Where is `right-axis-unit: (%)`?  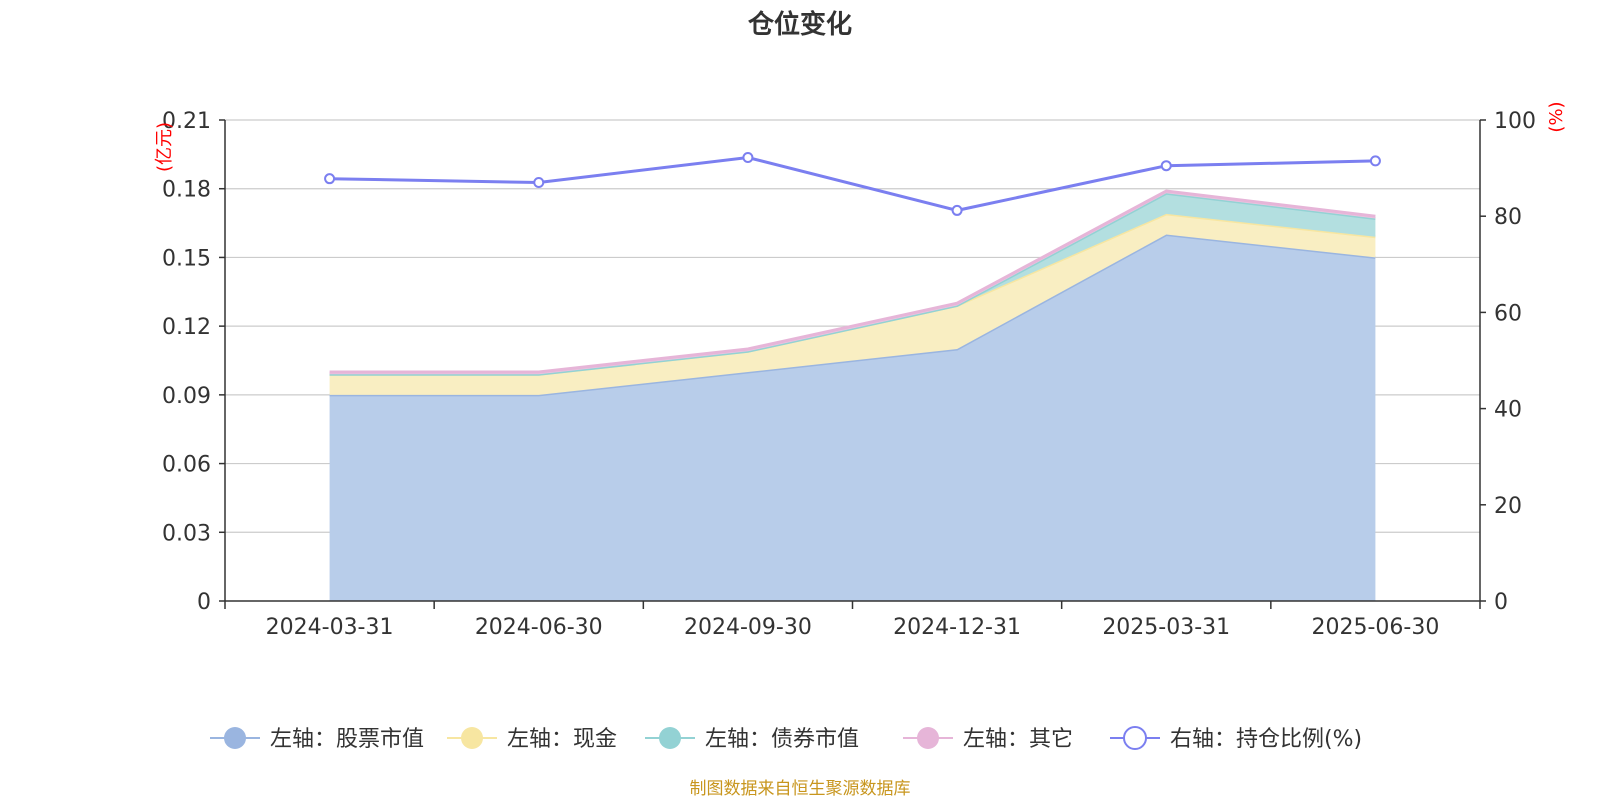
right-axis-unit: (%) is located at coordinates (1556, 116).